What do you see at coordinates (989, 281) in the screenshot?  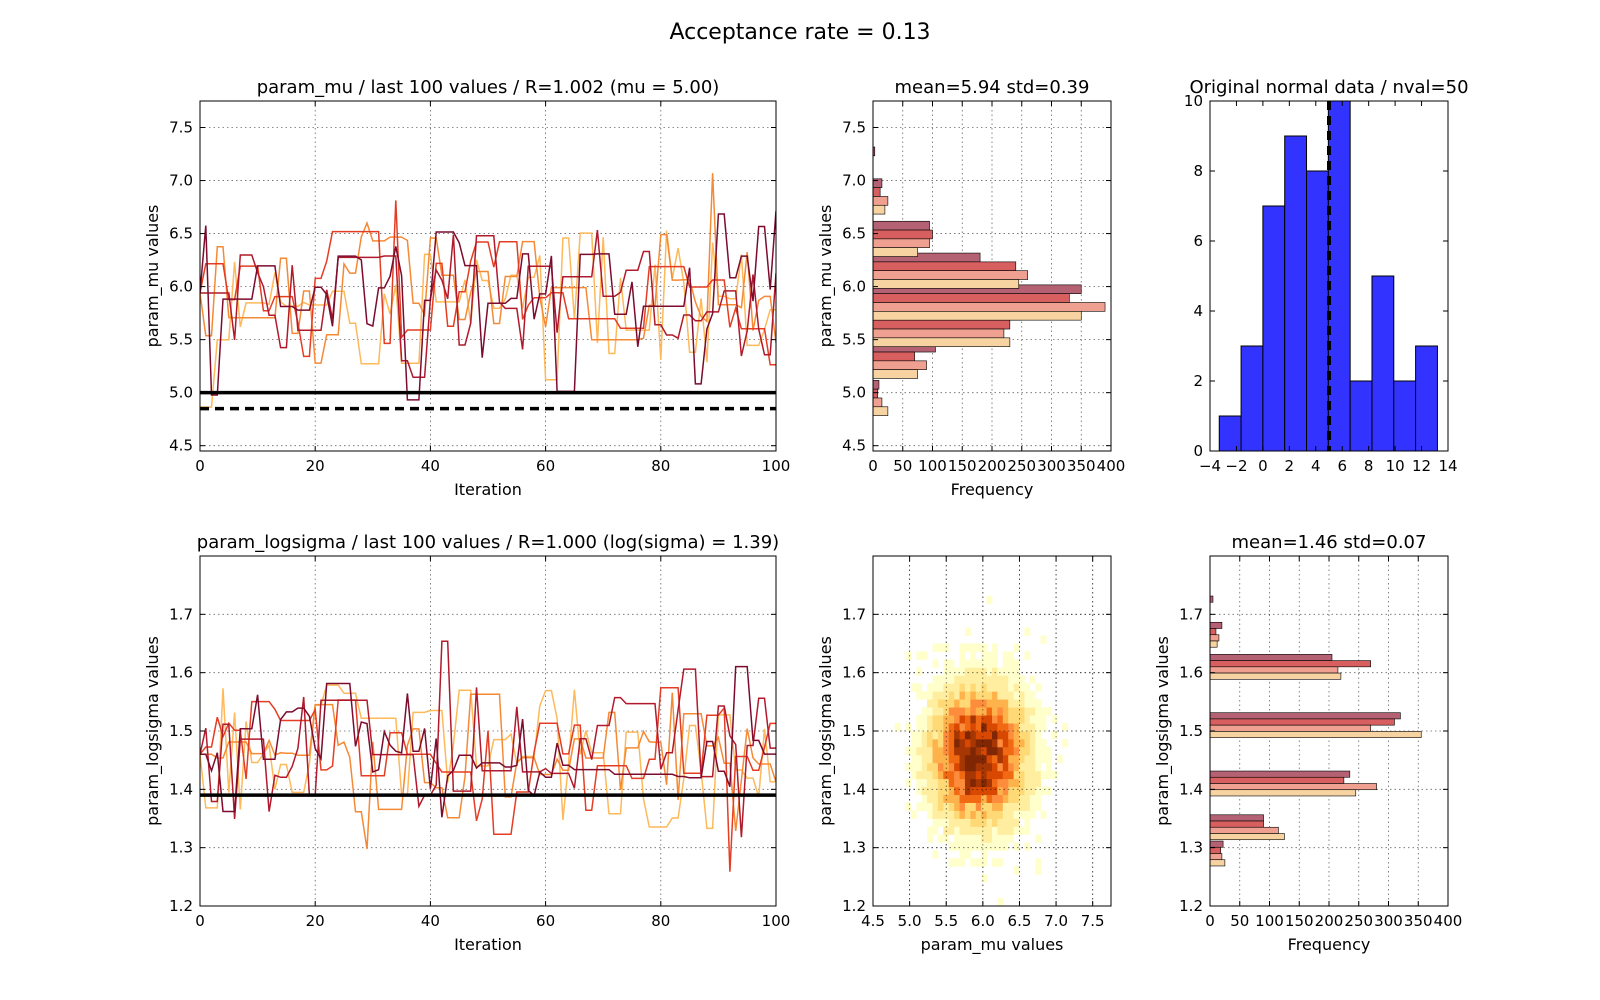 I see `plot-area` at bounding box center [989, 281].